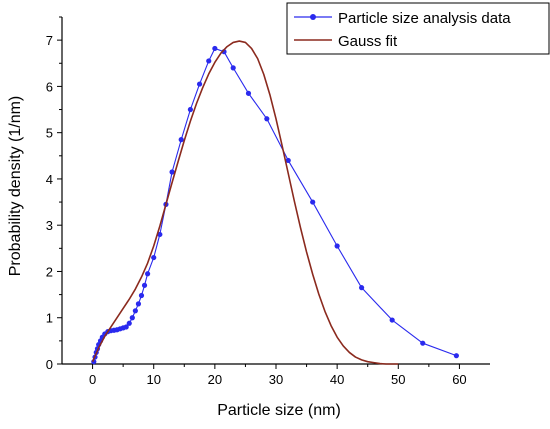 The height and width of the screenshot is (429, 550). I want to click on x-tick-label: 20, so click(215, 379).